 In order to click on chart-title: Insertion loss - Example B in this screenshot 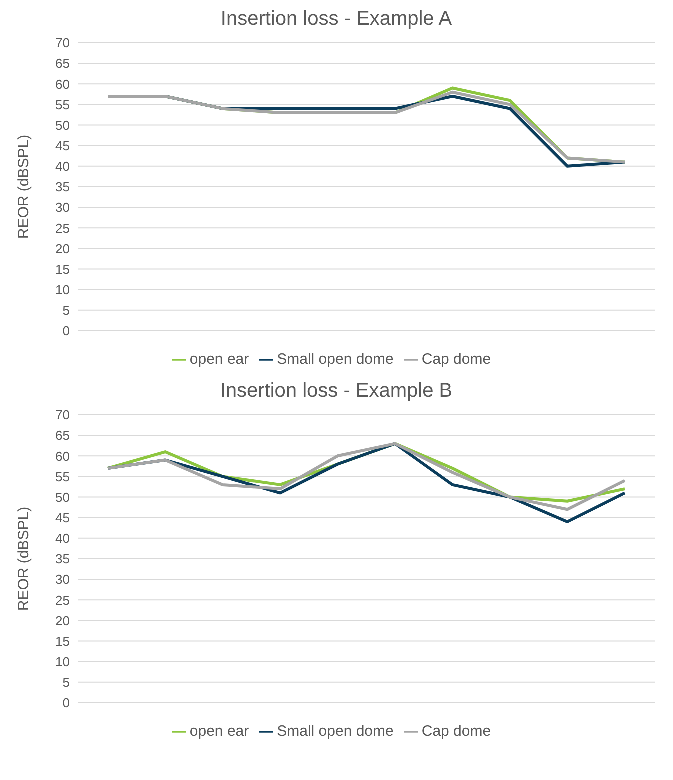, I will do `click(336, 391)`.